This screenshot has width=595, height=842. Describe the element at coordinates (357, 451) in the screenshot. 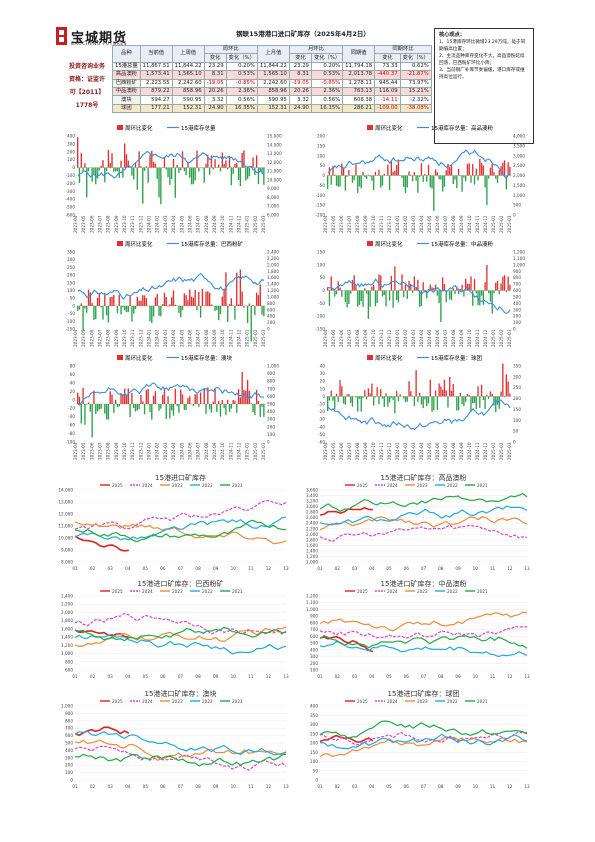

I see `x-tick-label: 2023-08` at that location.